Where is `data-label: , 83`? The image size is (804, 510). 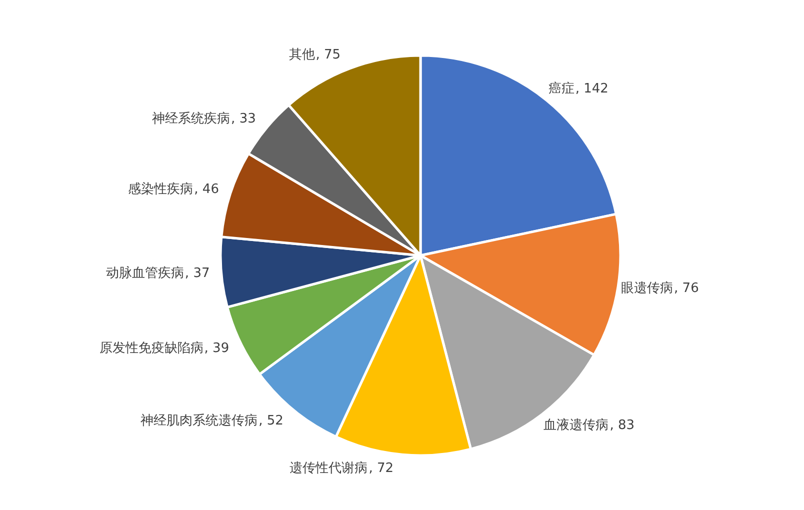
data-label: , 83 is located at coordinates (622, 426).